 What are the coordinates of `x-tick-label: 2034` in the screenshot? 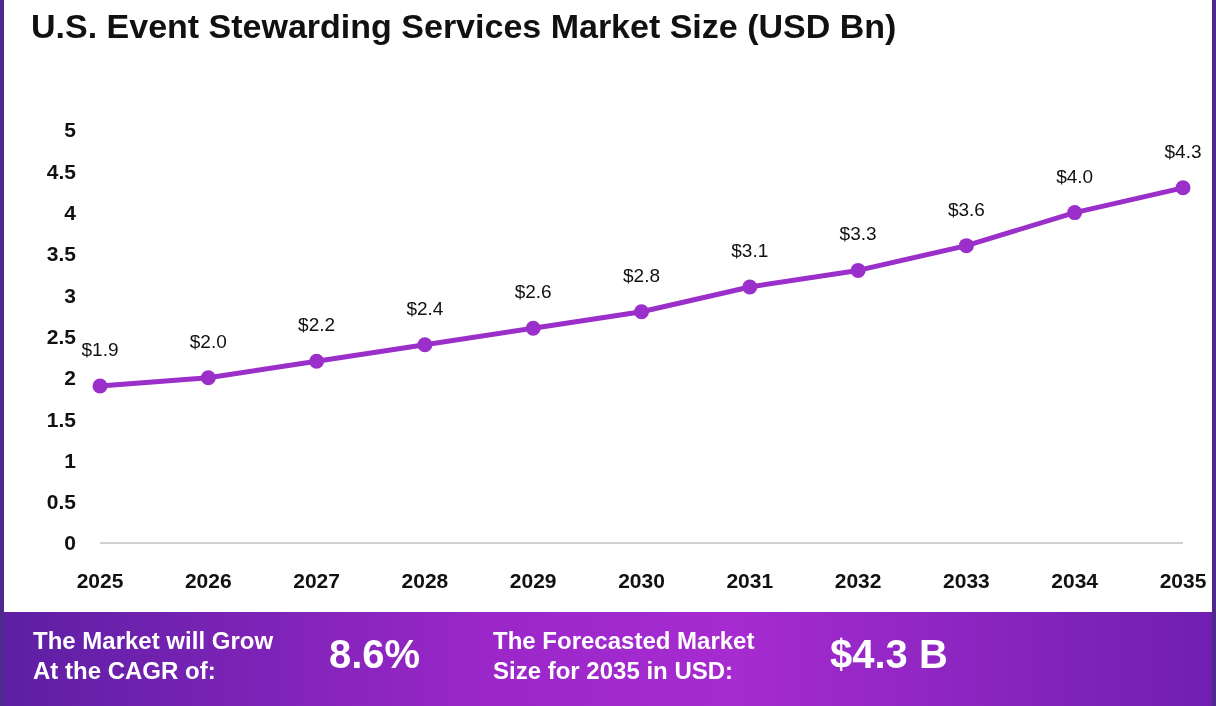 It's located at (1075, 580).